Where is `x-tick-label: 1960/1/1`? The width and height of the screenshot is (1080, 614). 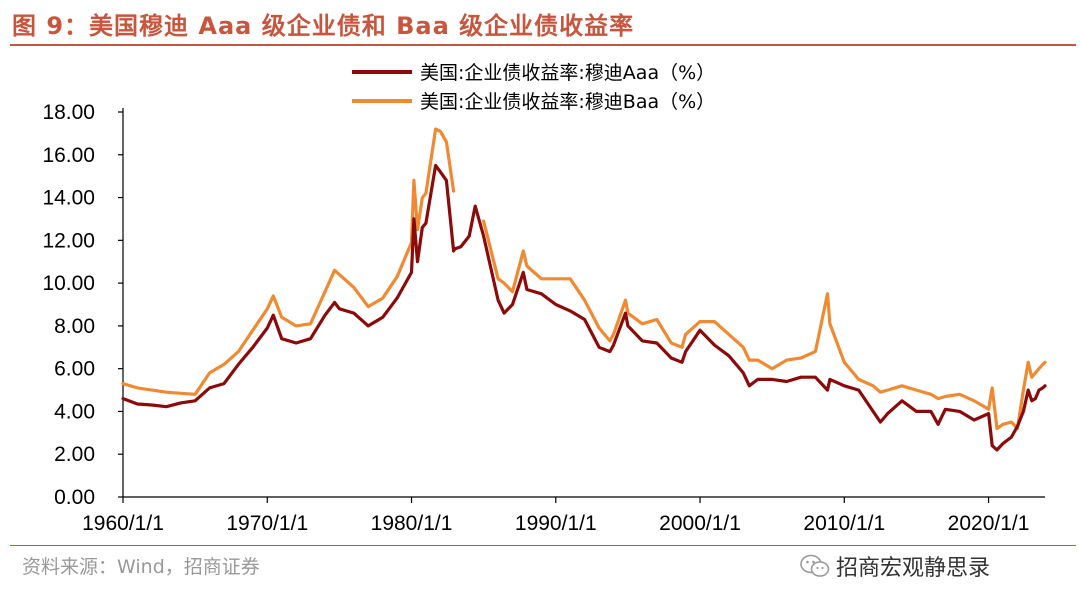 x-tick-label: 1960/1/1 is located at coordinates (123, 523).